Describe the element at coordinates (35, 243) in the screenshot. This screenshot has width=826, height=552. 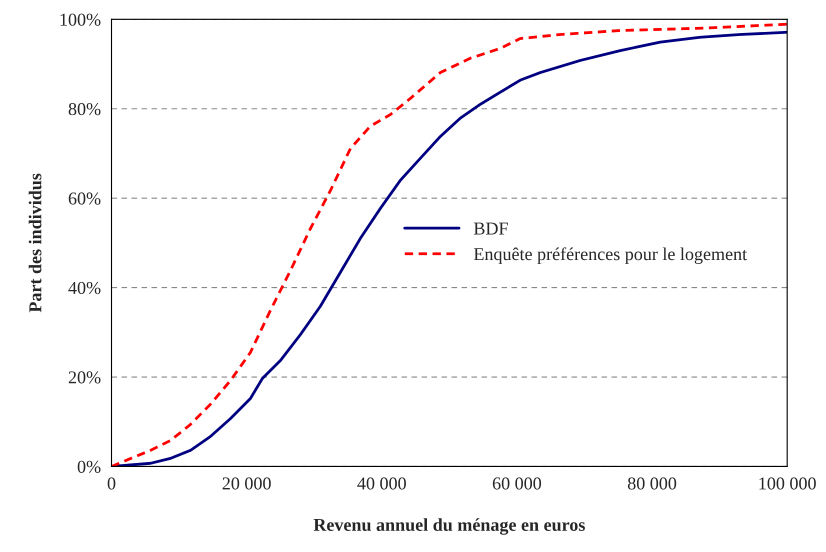
I see `y-axis-title: Part des individus` at that location.